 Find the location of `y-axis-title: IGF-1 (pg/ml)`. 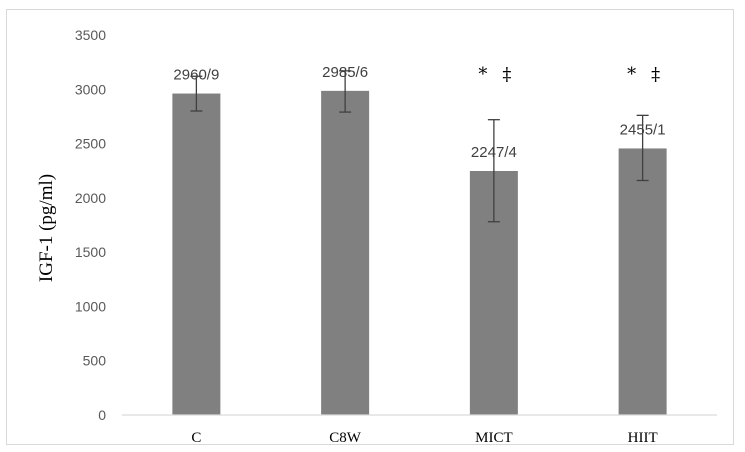

y-axis-title: IGF-1 (pg/ml) is located at coordinates (46, 228).